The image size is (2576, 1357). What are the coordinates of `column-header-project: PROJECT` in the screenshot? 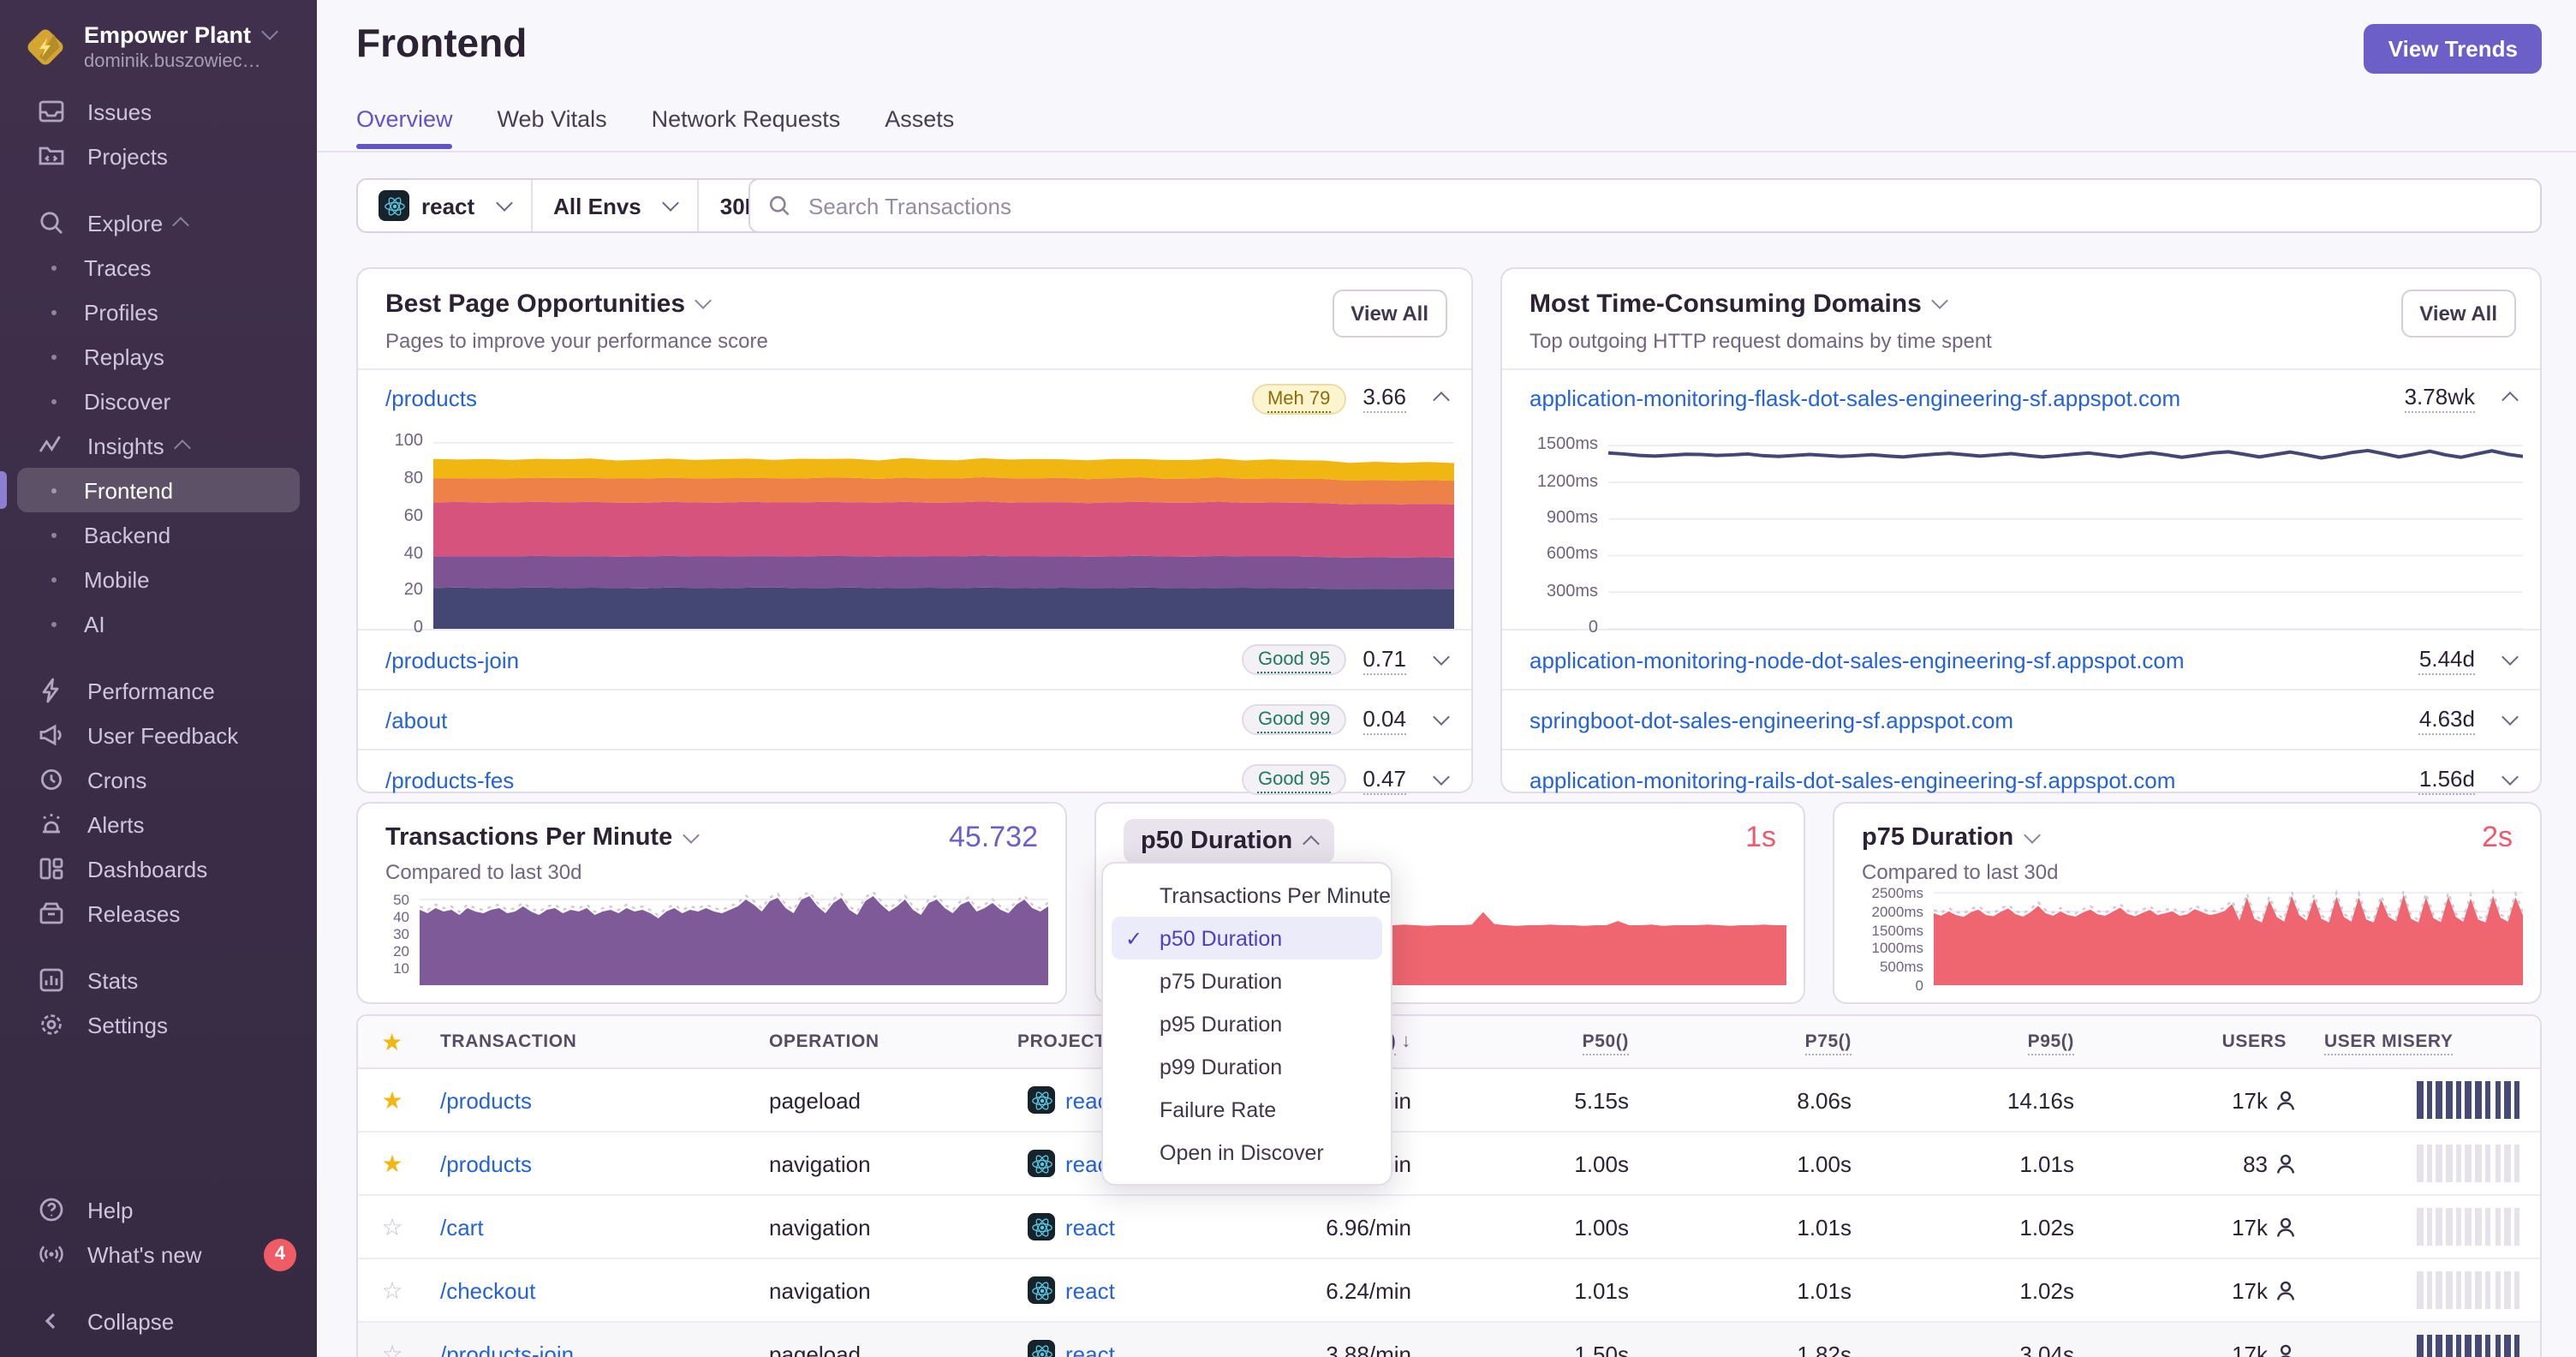 It's located at (1061, 1041).